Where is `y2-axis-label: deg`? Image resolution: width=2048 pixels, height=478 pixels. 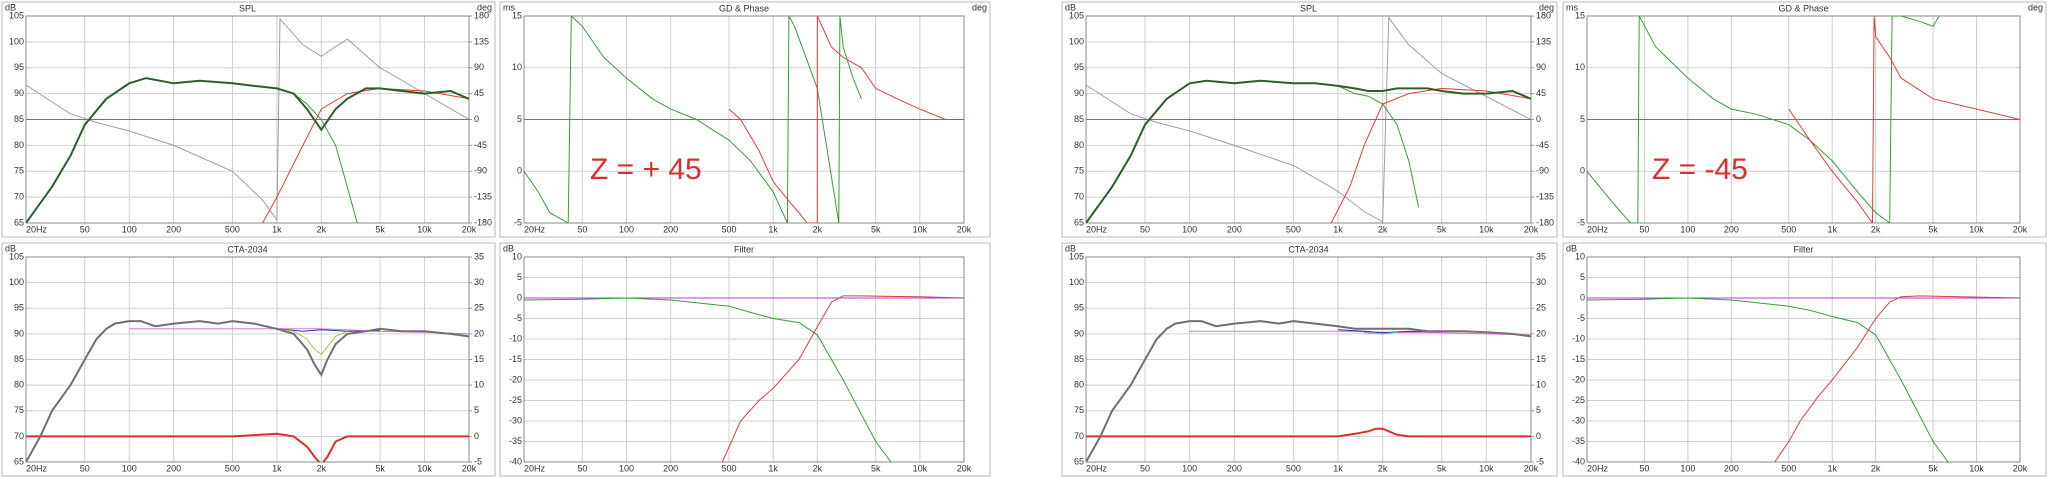 y2-axis-label: deg is located at coordinates (979, 7).